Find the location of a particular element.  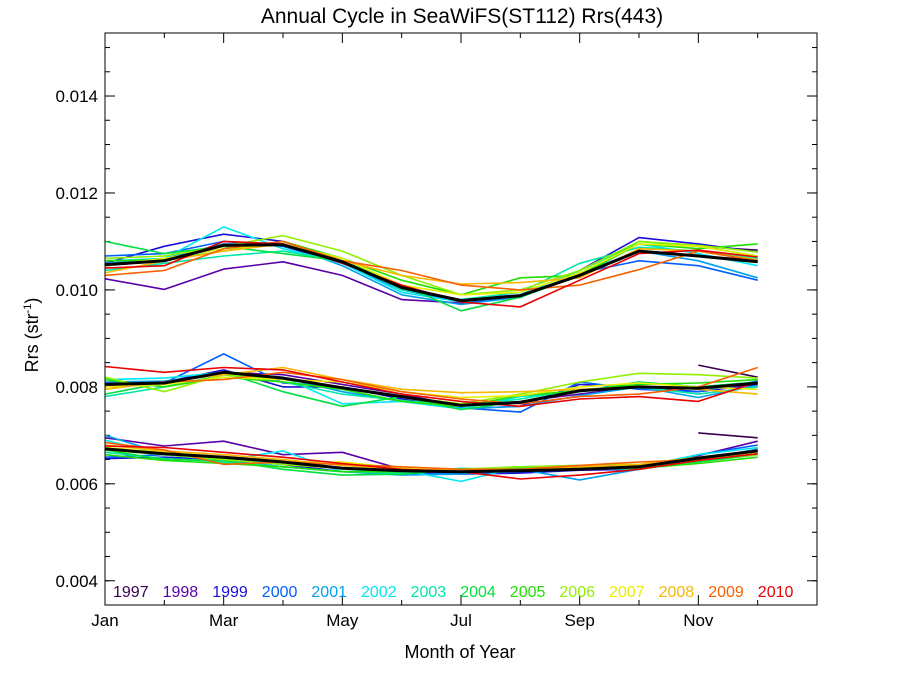

legend-label-1997: 1997 is located at coordinates (131, 592).